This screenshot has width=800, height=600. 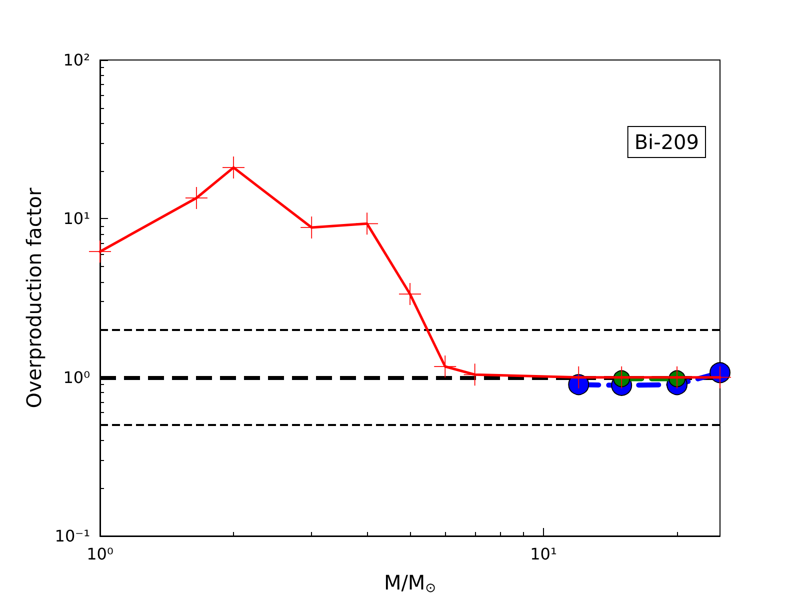 What do you see at coordinates (34, 297) in the screenshot?
I see `y-axis-title: Overproduction factor` at bounding box center [34, 297].